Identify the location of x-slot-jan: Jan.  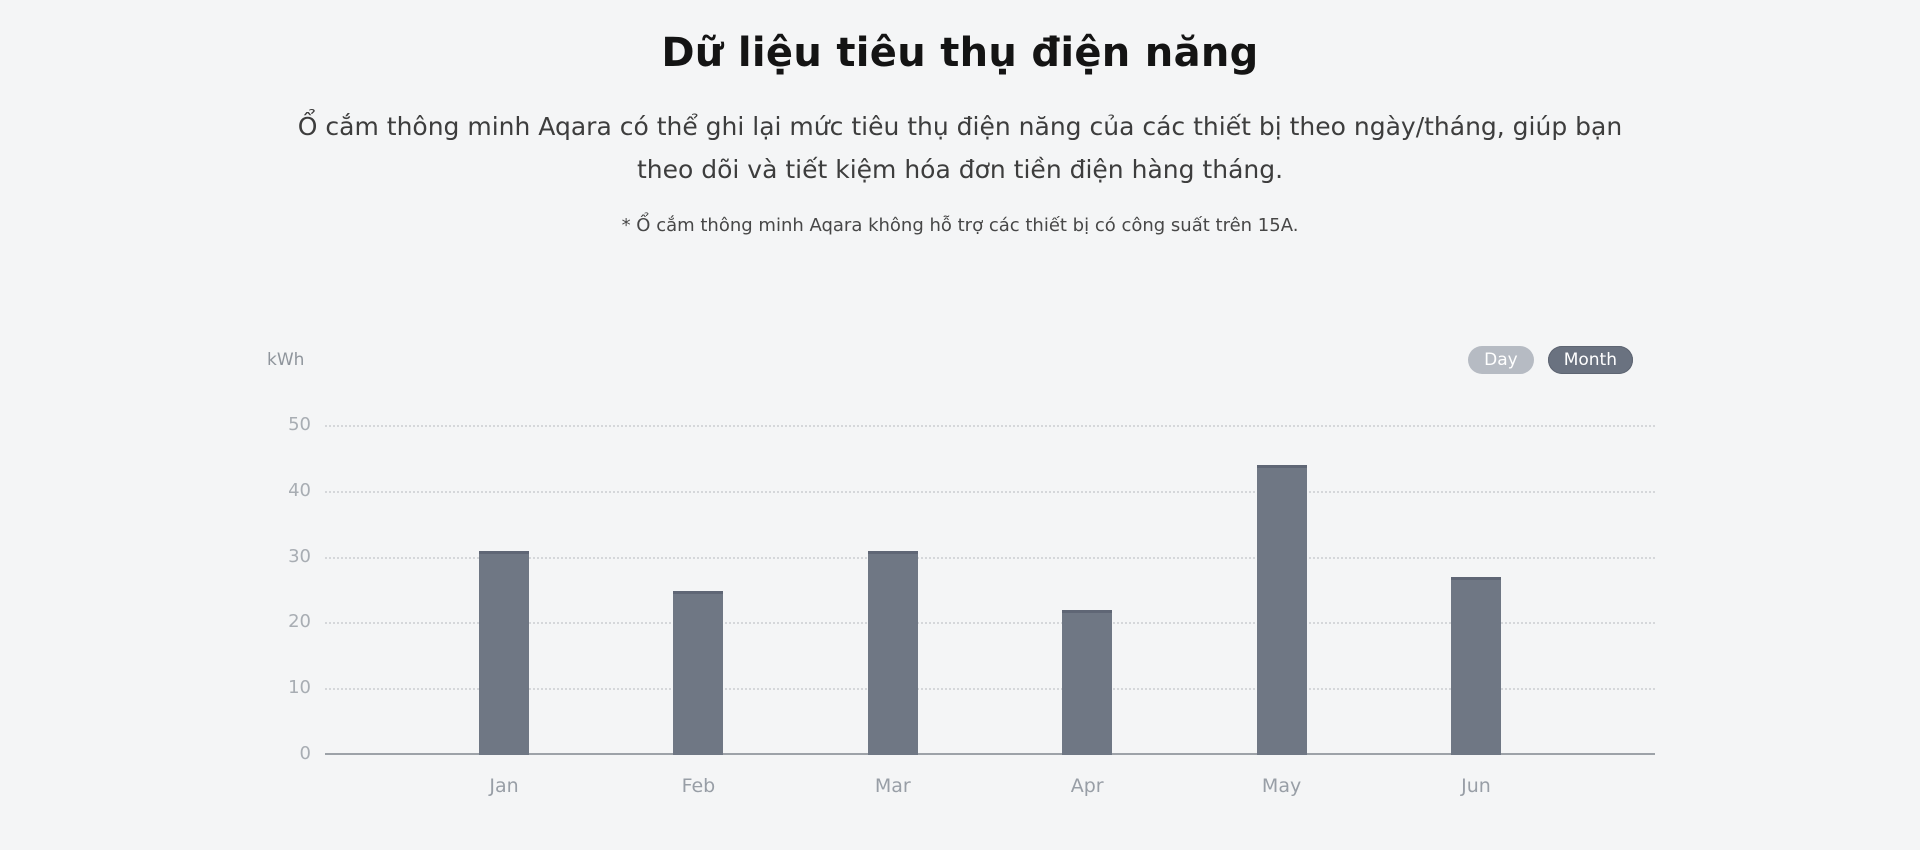
(504, 786).